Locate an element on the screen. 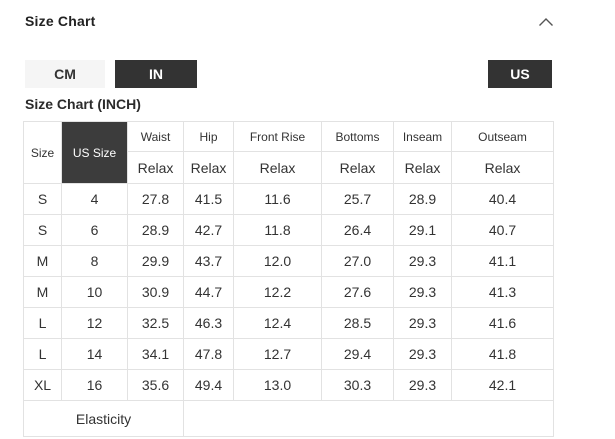 The height and width of the screenshot is (439, 615). chevron-up-icon is located at coordinates (546, 22).